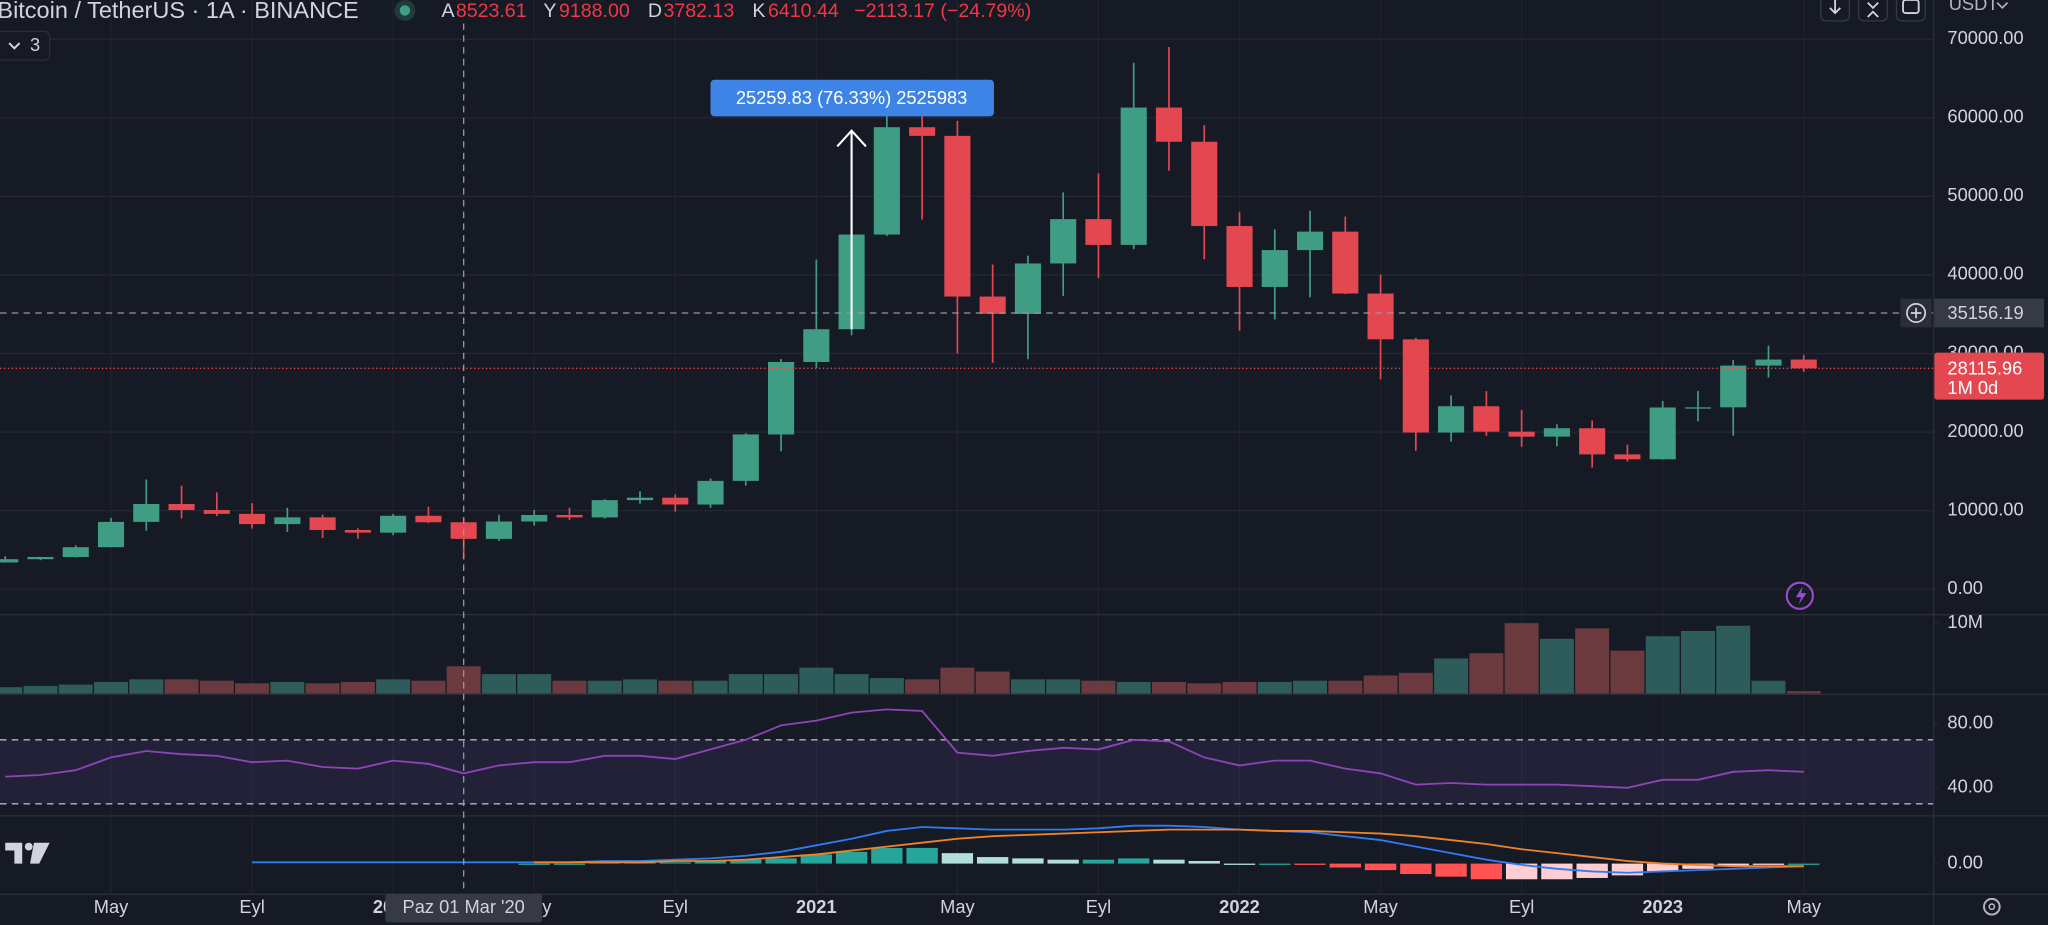 This screenshot has height=925, width=2048. What do you see at coordinates (1970, 722) in the screenshot?
I see `y-tick-label: 80.00` at bounding box center [1970, 722].